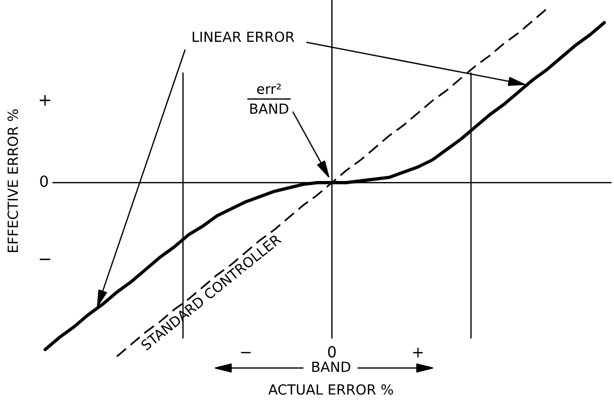 The width and height of the screenshot is (614, 400). What do you see at coordinates (330, 389) in the screenshot?
I see `x-axis-title: ACTUAL ERROR %` at bounding box center [330, 389].